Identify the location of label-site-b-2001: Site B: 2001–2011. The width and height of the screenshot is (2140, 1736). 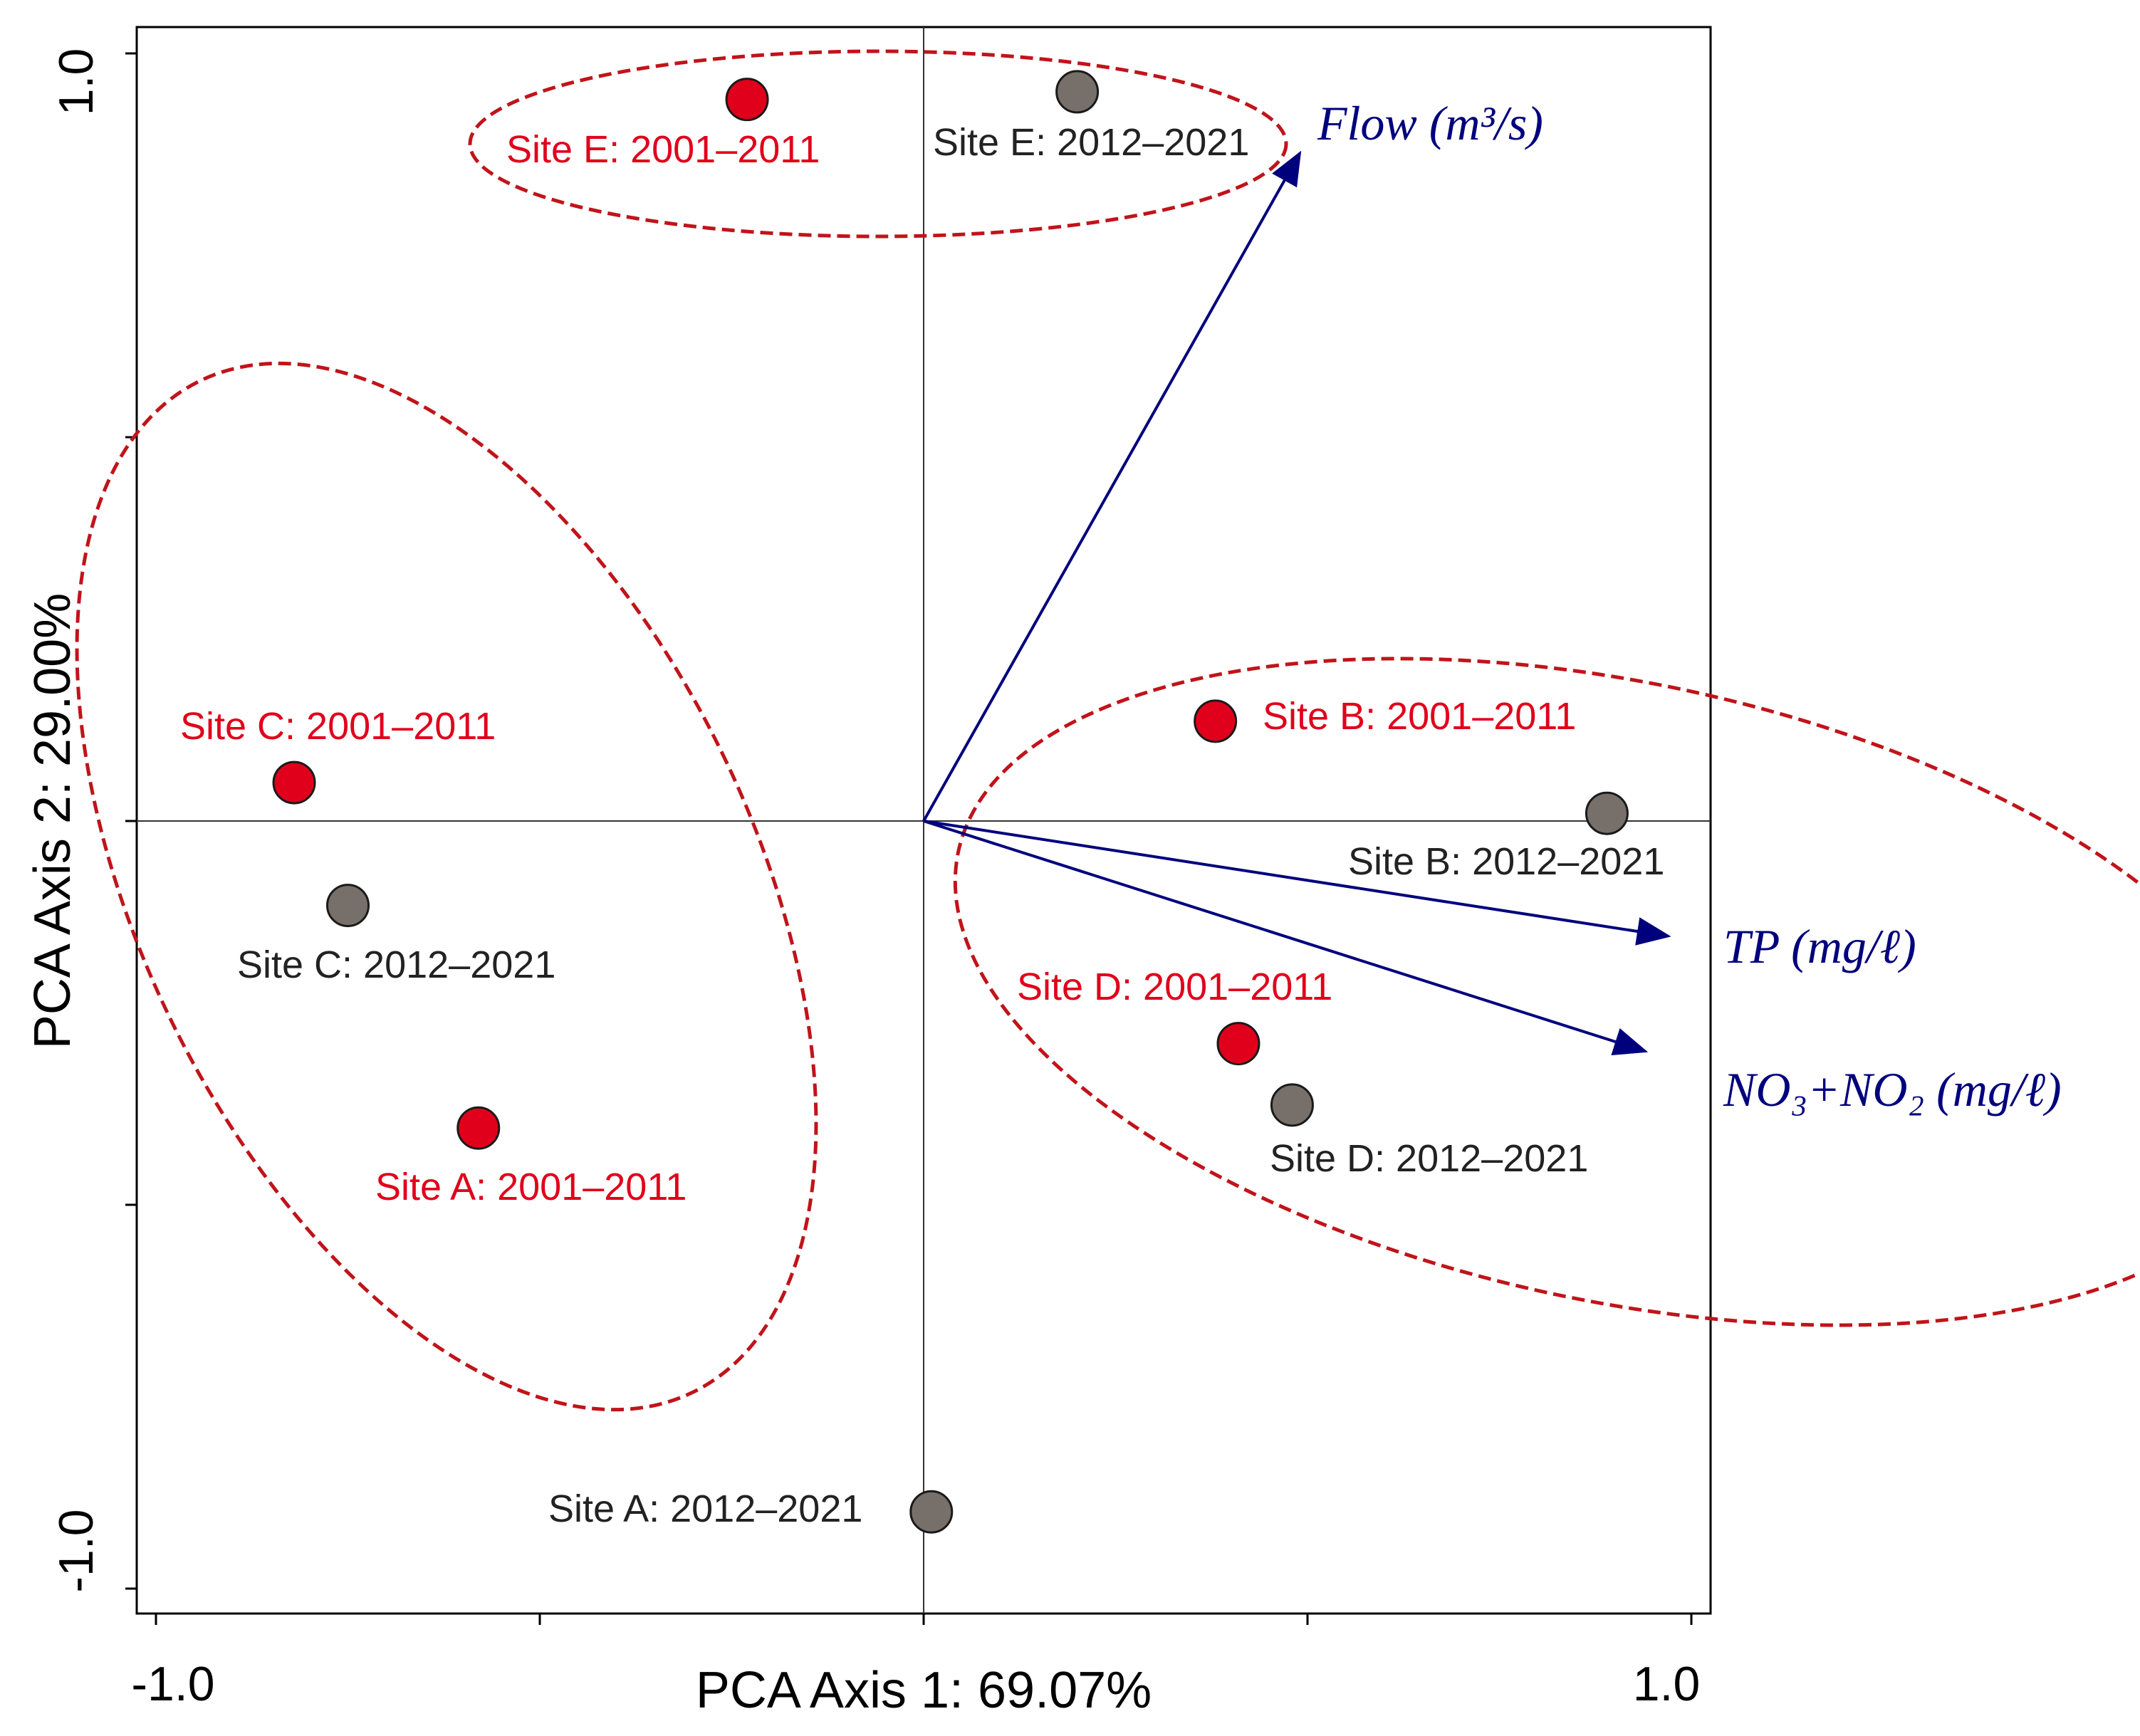
(1419, 716).